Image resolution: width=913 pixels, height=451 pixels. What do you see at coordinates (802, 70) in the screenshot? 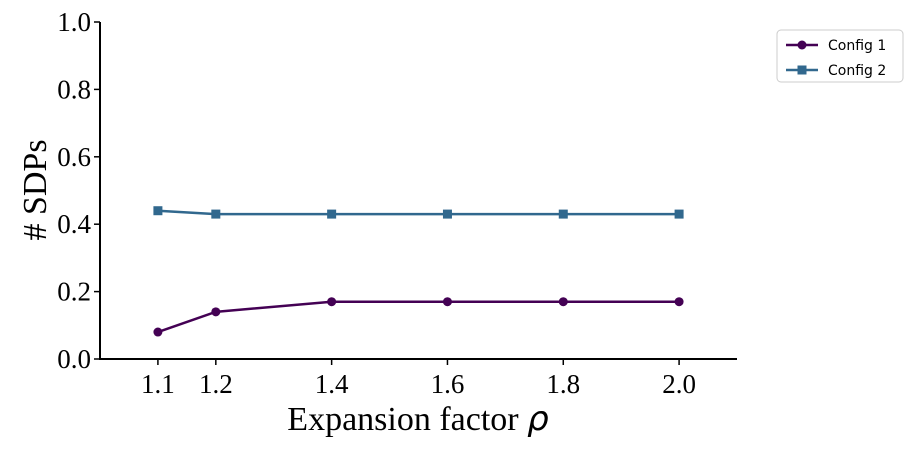
I see `legend-config-2-marker` at bounding box center [802, 70].